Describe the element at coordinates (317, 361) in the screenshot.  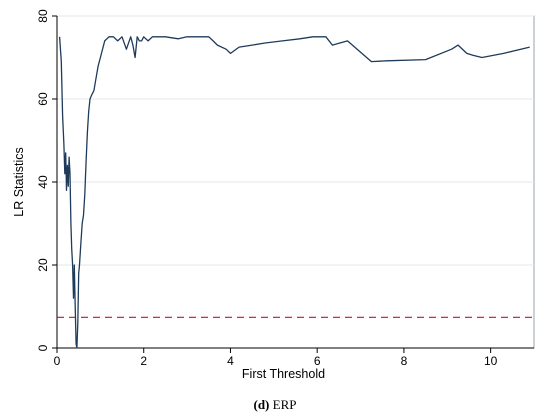
I see `x-tick-label: 6` at that location.